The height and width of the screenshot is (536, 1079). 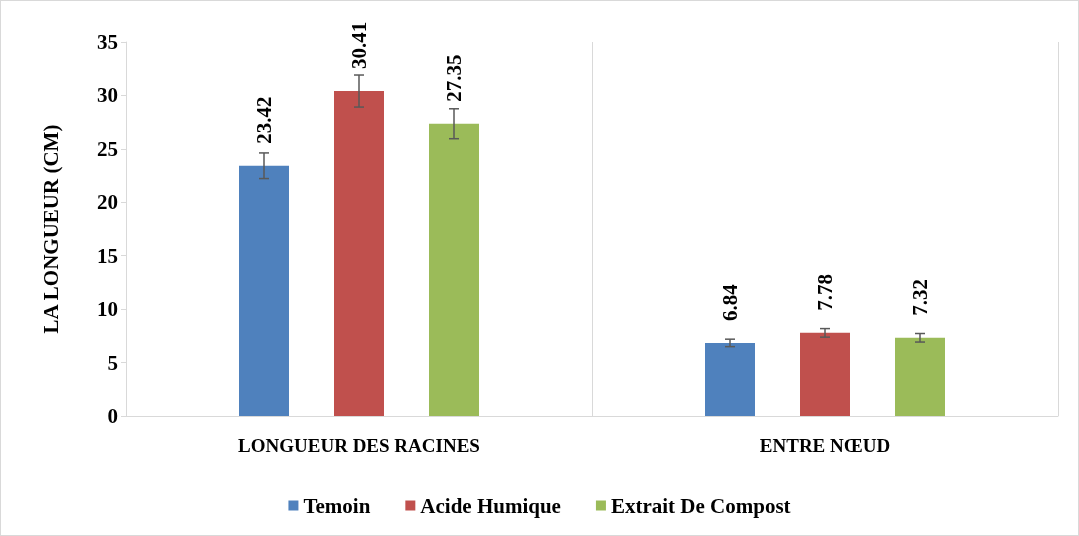 What do you see at coordinates (264, 120) in the screenshot?
I see `data-label: 23.42` at bounding box center [264, 120].